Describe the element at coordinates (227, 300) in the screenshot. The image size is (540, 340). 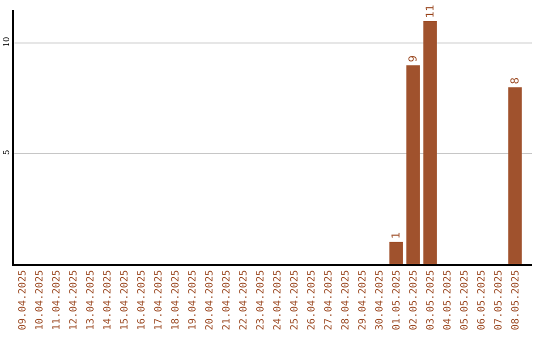
I see `x-tick-label: 21.04.2025` at that location.